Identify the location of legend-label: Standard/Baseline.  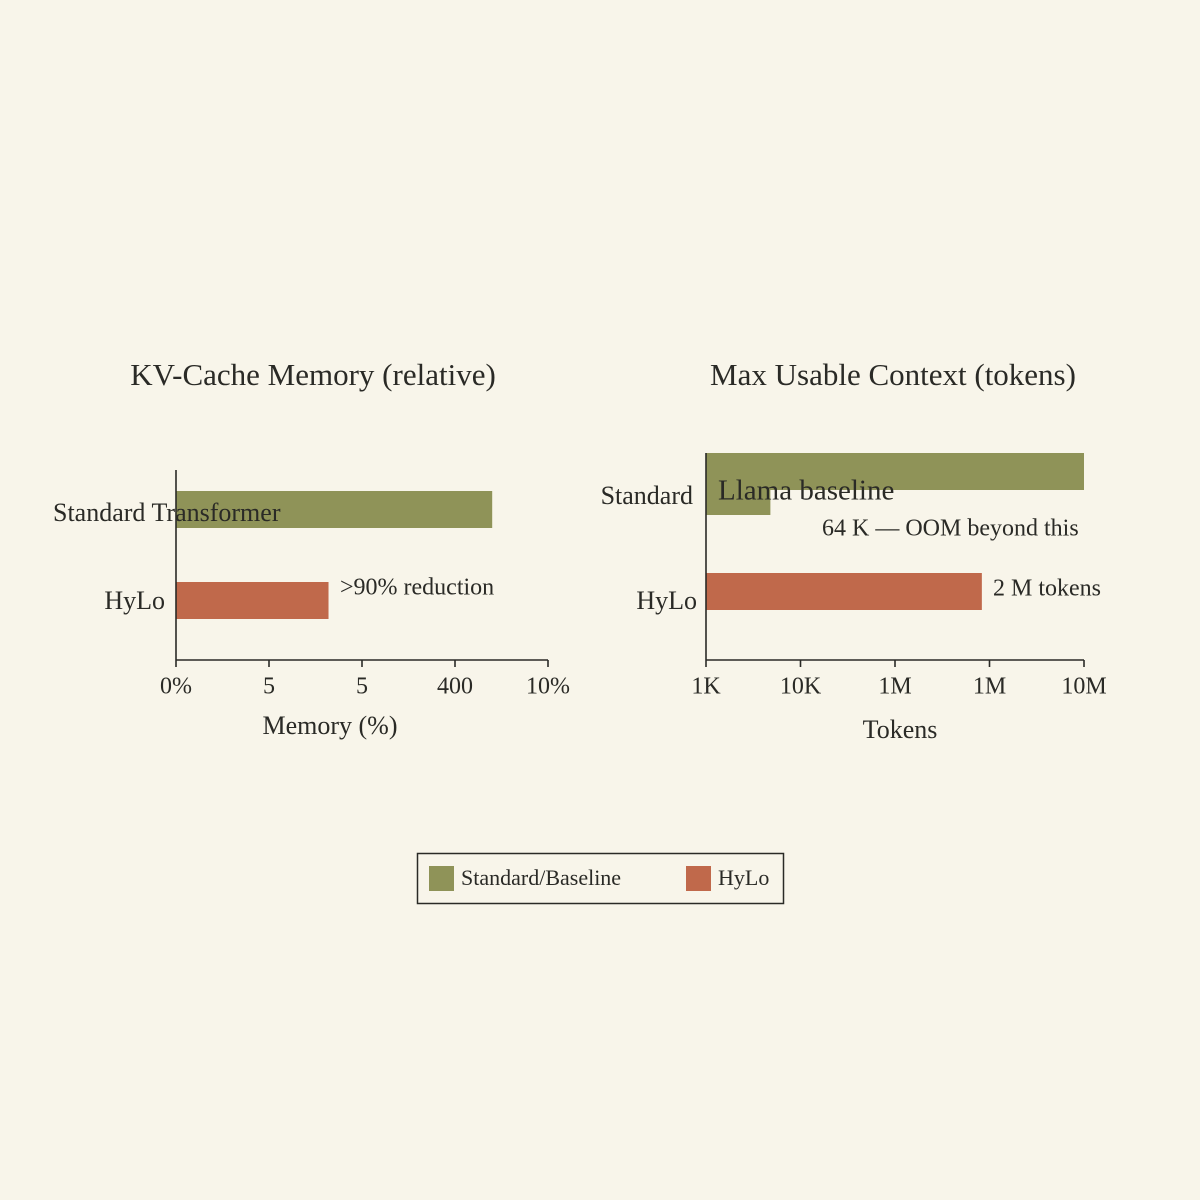
(541, 877).